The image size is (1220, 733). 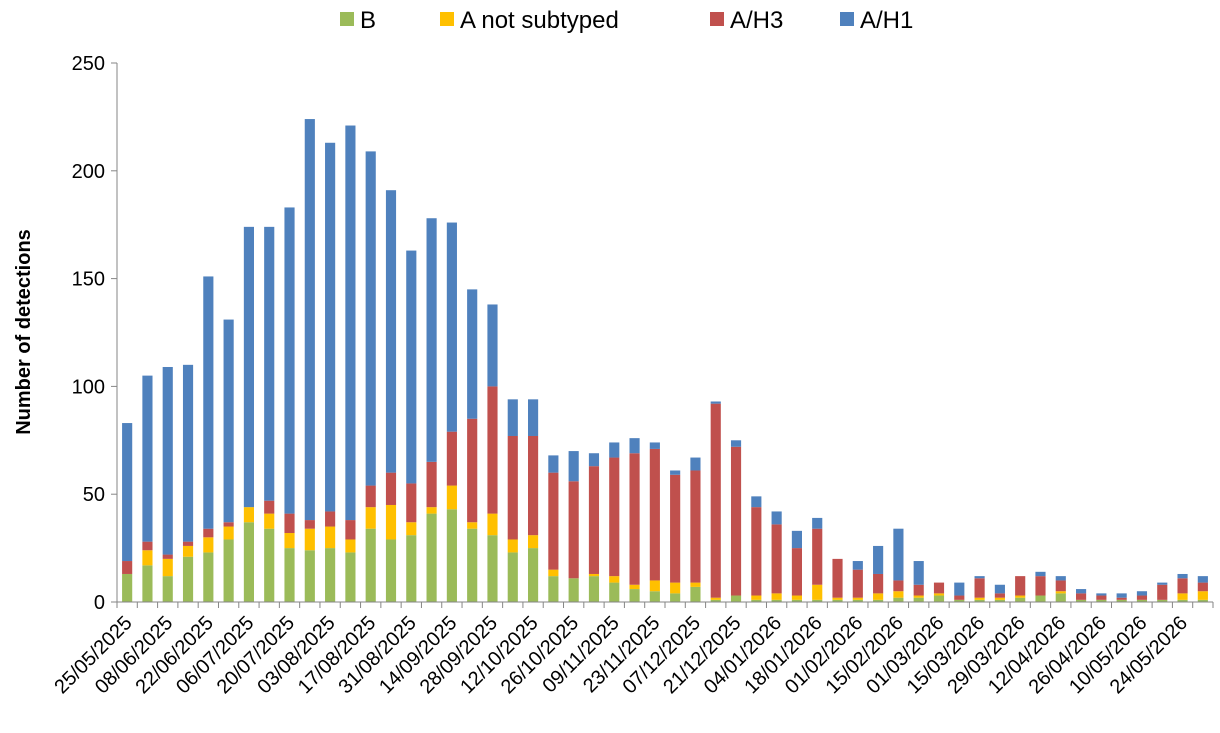 What do you see at coordinates (24, 332) in the screenshot?
I see `y-axis-title: Number of detections` at bounding box center [24, 332].